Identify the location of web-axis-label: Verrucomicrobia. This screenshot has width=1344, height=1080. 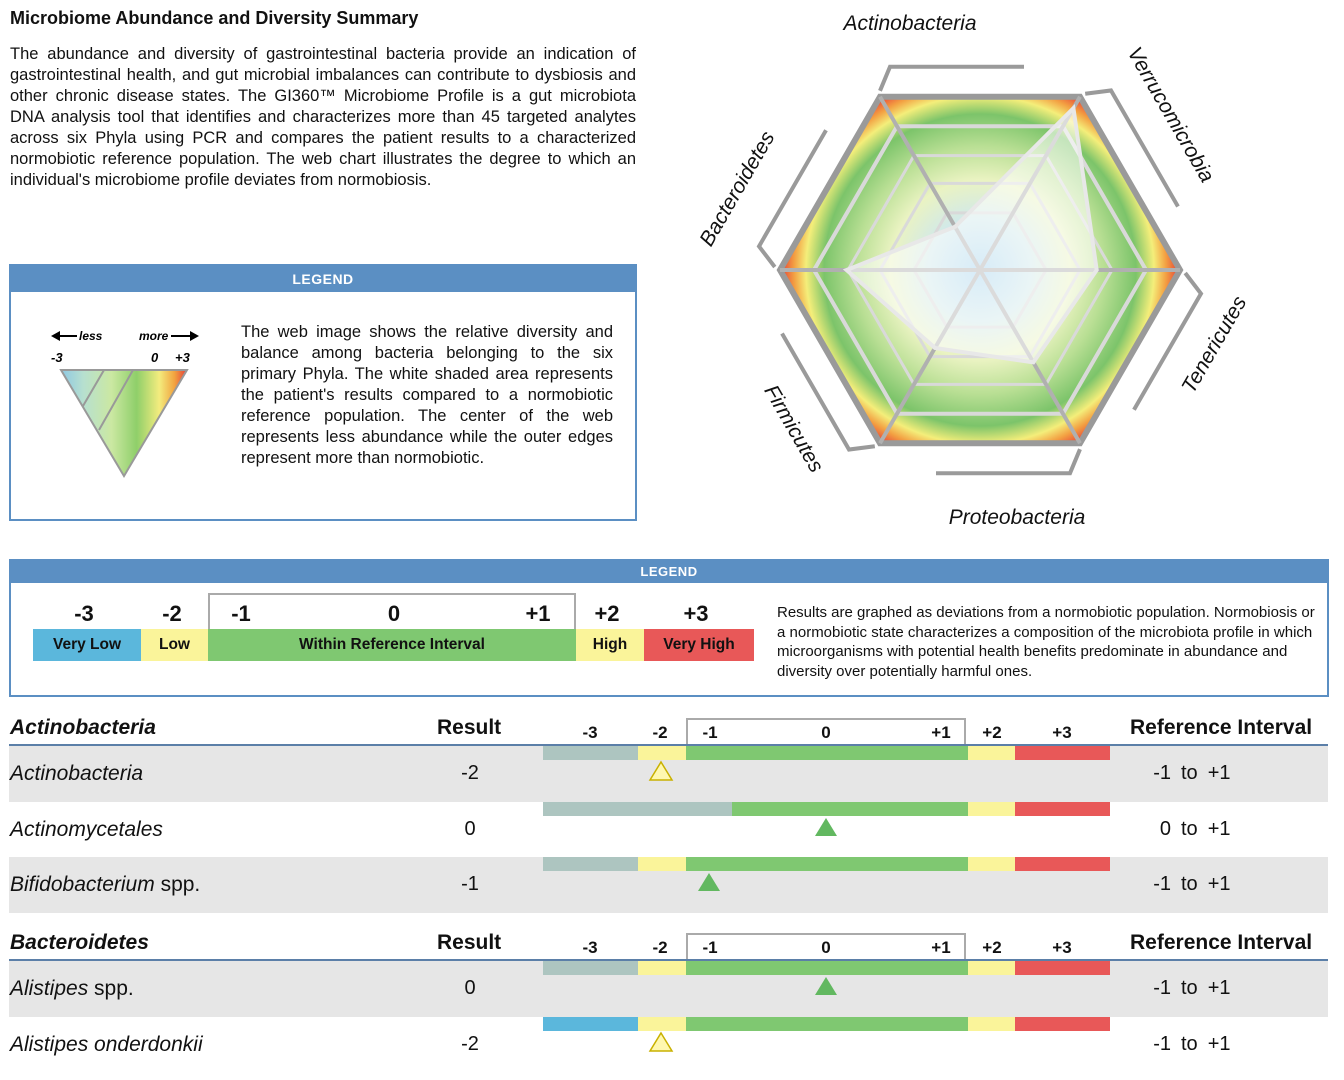
(1171, 114).